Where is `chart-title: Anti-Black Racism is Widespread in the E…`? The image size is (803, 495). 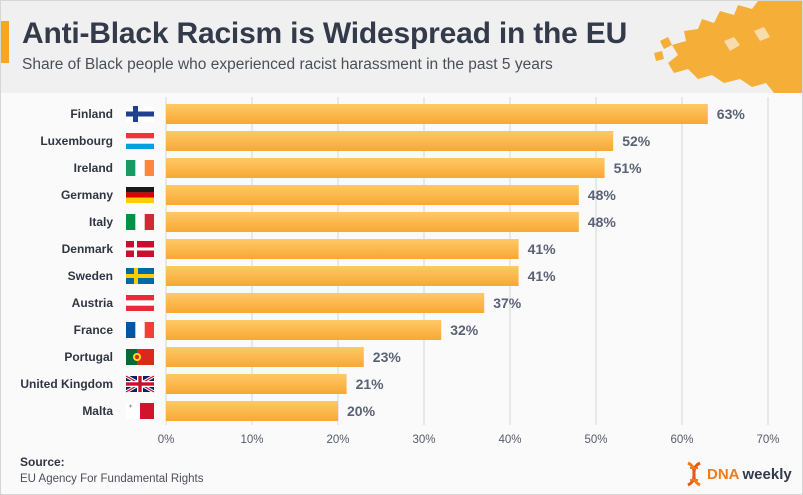 chart-title: Anti-Black Racism is Widespread in the E… is located at coordinates (325, 33).